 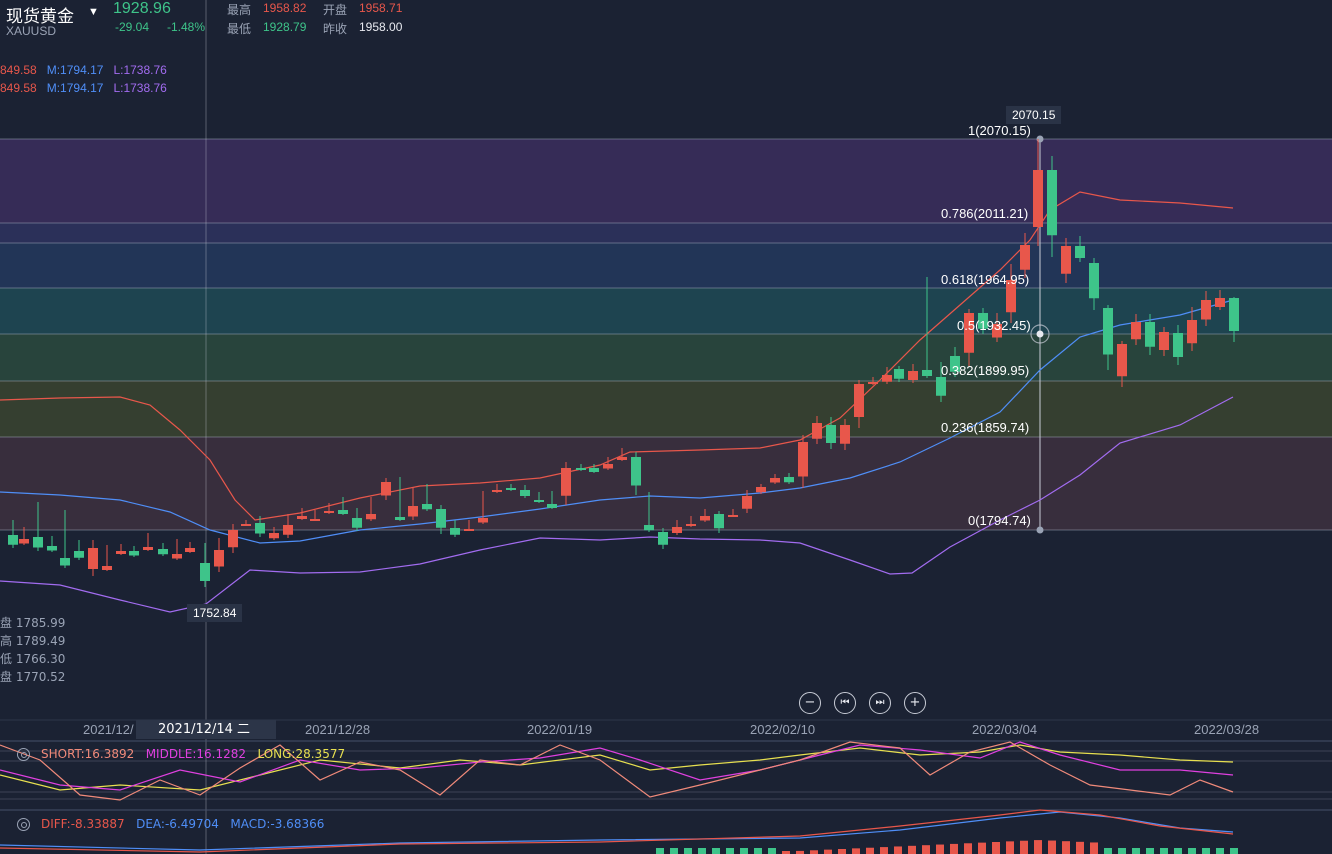 I want to click on prev-close-value: 1958.00, so click(x=381, y=27).